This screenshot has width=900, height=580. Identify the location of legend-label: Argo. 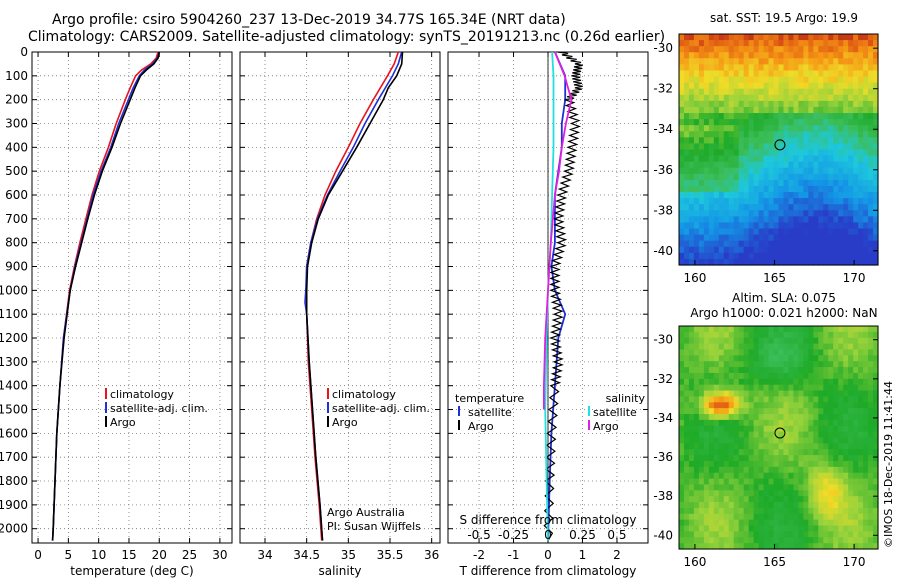
(123, 422).